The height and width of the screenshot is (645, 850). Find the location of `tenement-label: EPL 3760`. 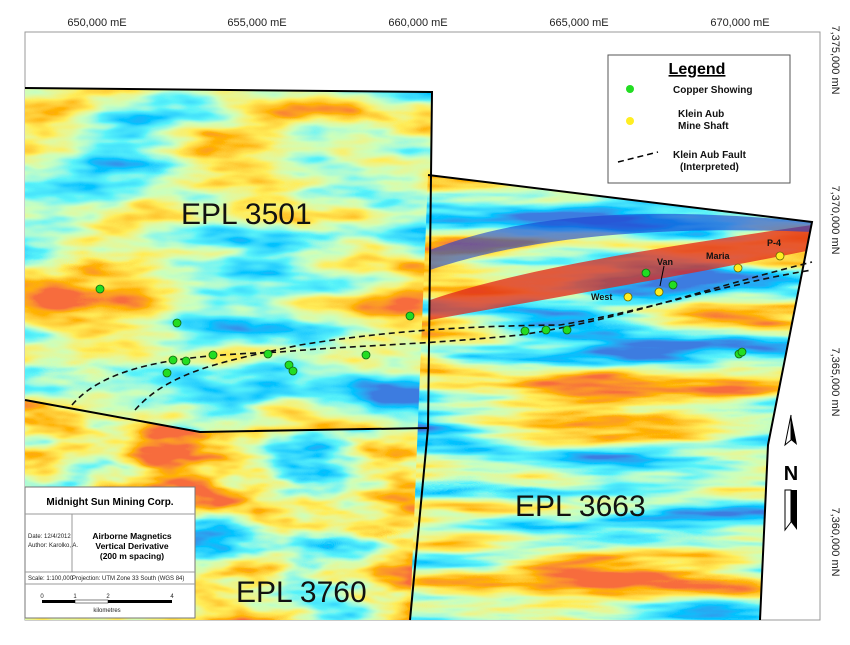

tenement-label: EPL 3760 is located at coordinates (301, 592).